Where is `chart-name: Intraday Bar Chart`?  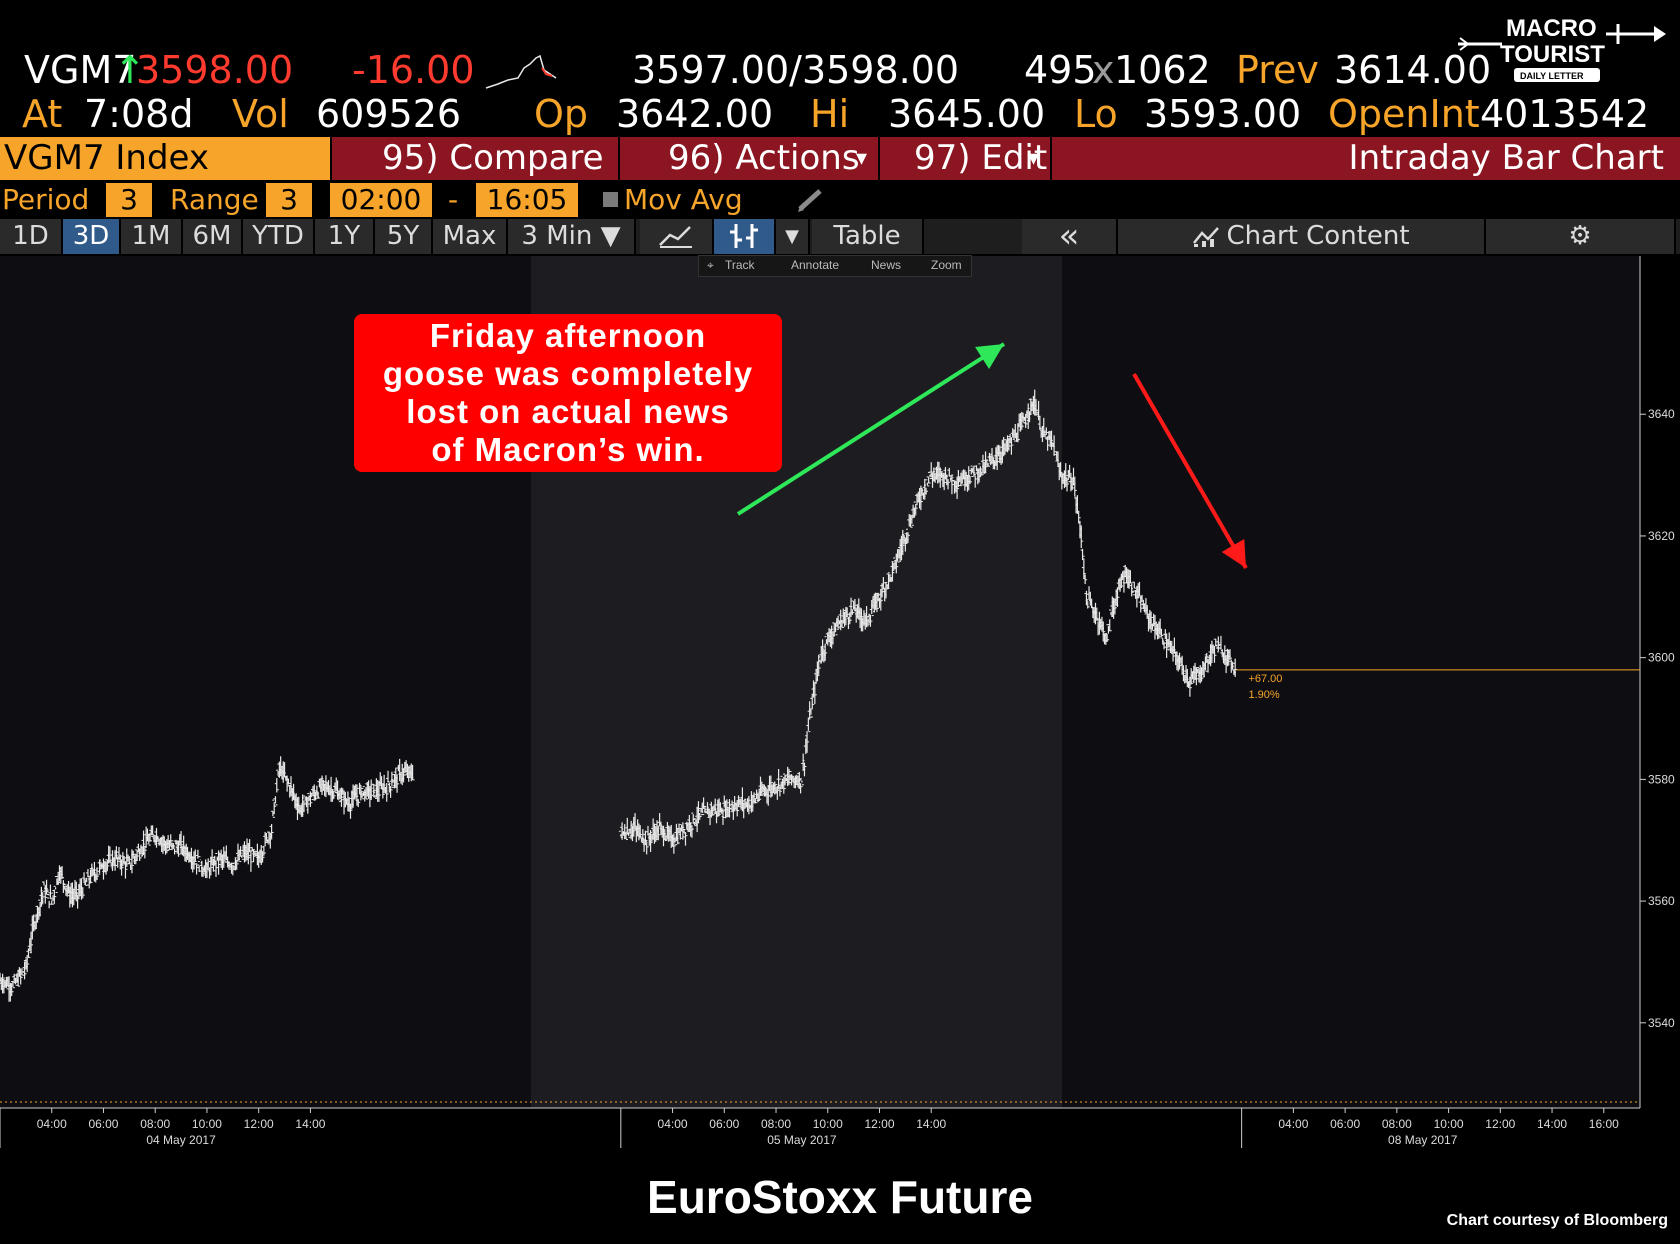
chart-name: Intraday Bar Chart is located at coordinates (1506, 158).